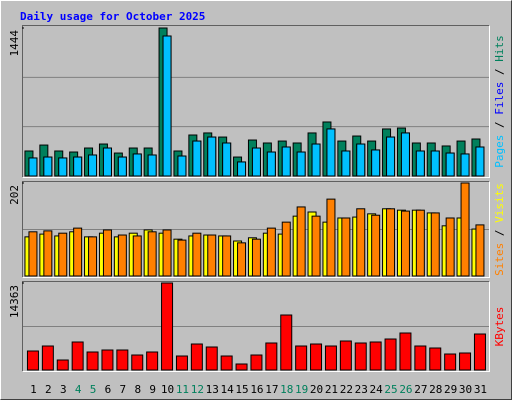  Describe the element at coordinates (197, 389) in the screenshot. I see `x-tick-label: 12` at that location.